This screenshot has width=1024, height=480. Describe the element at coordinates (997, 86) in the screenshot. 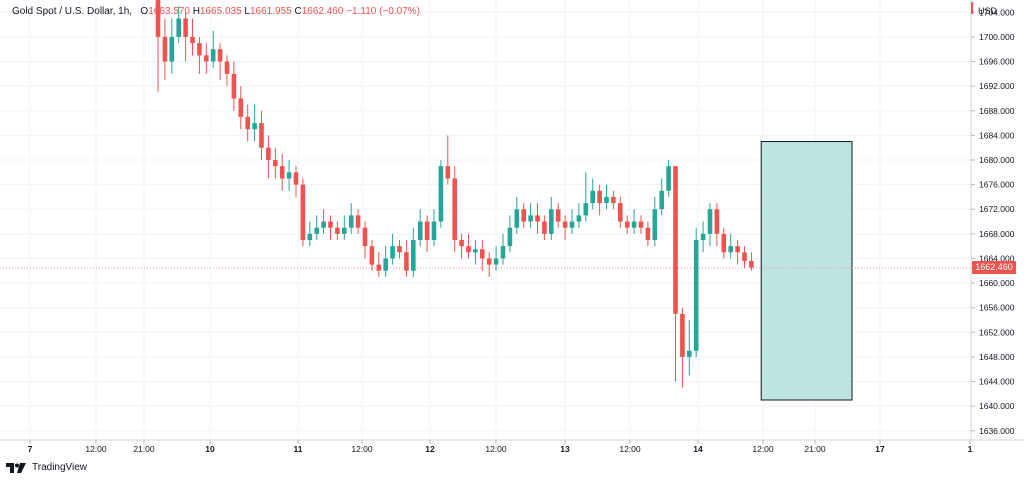

I see `y-tick-label: 1692.000` at that location.